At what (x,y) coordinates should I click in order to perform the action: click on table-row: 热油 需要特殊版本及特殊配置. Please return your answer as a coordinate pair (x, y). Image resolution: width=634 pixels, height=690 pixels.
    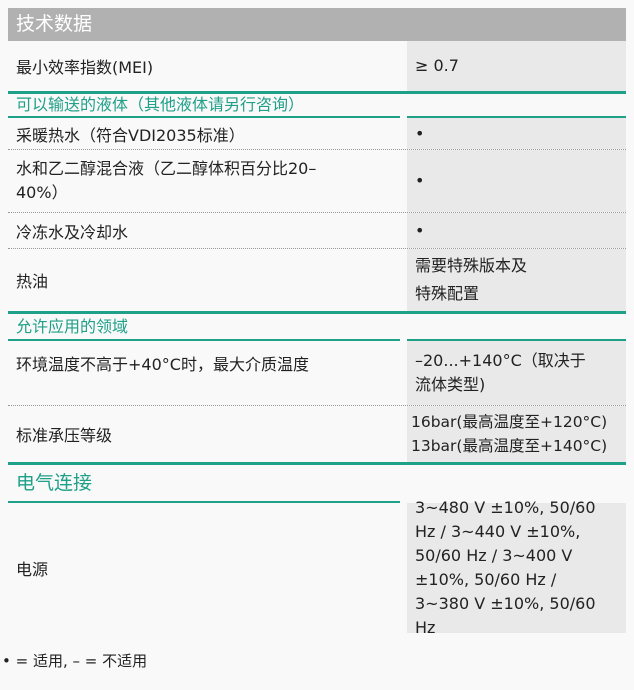
    Looking at the image, I should click on (317, 281).